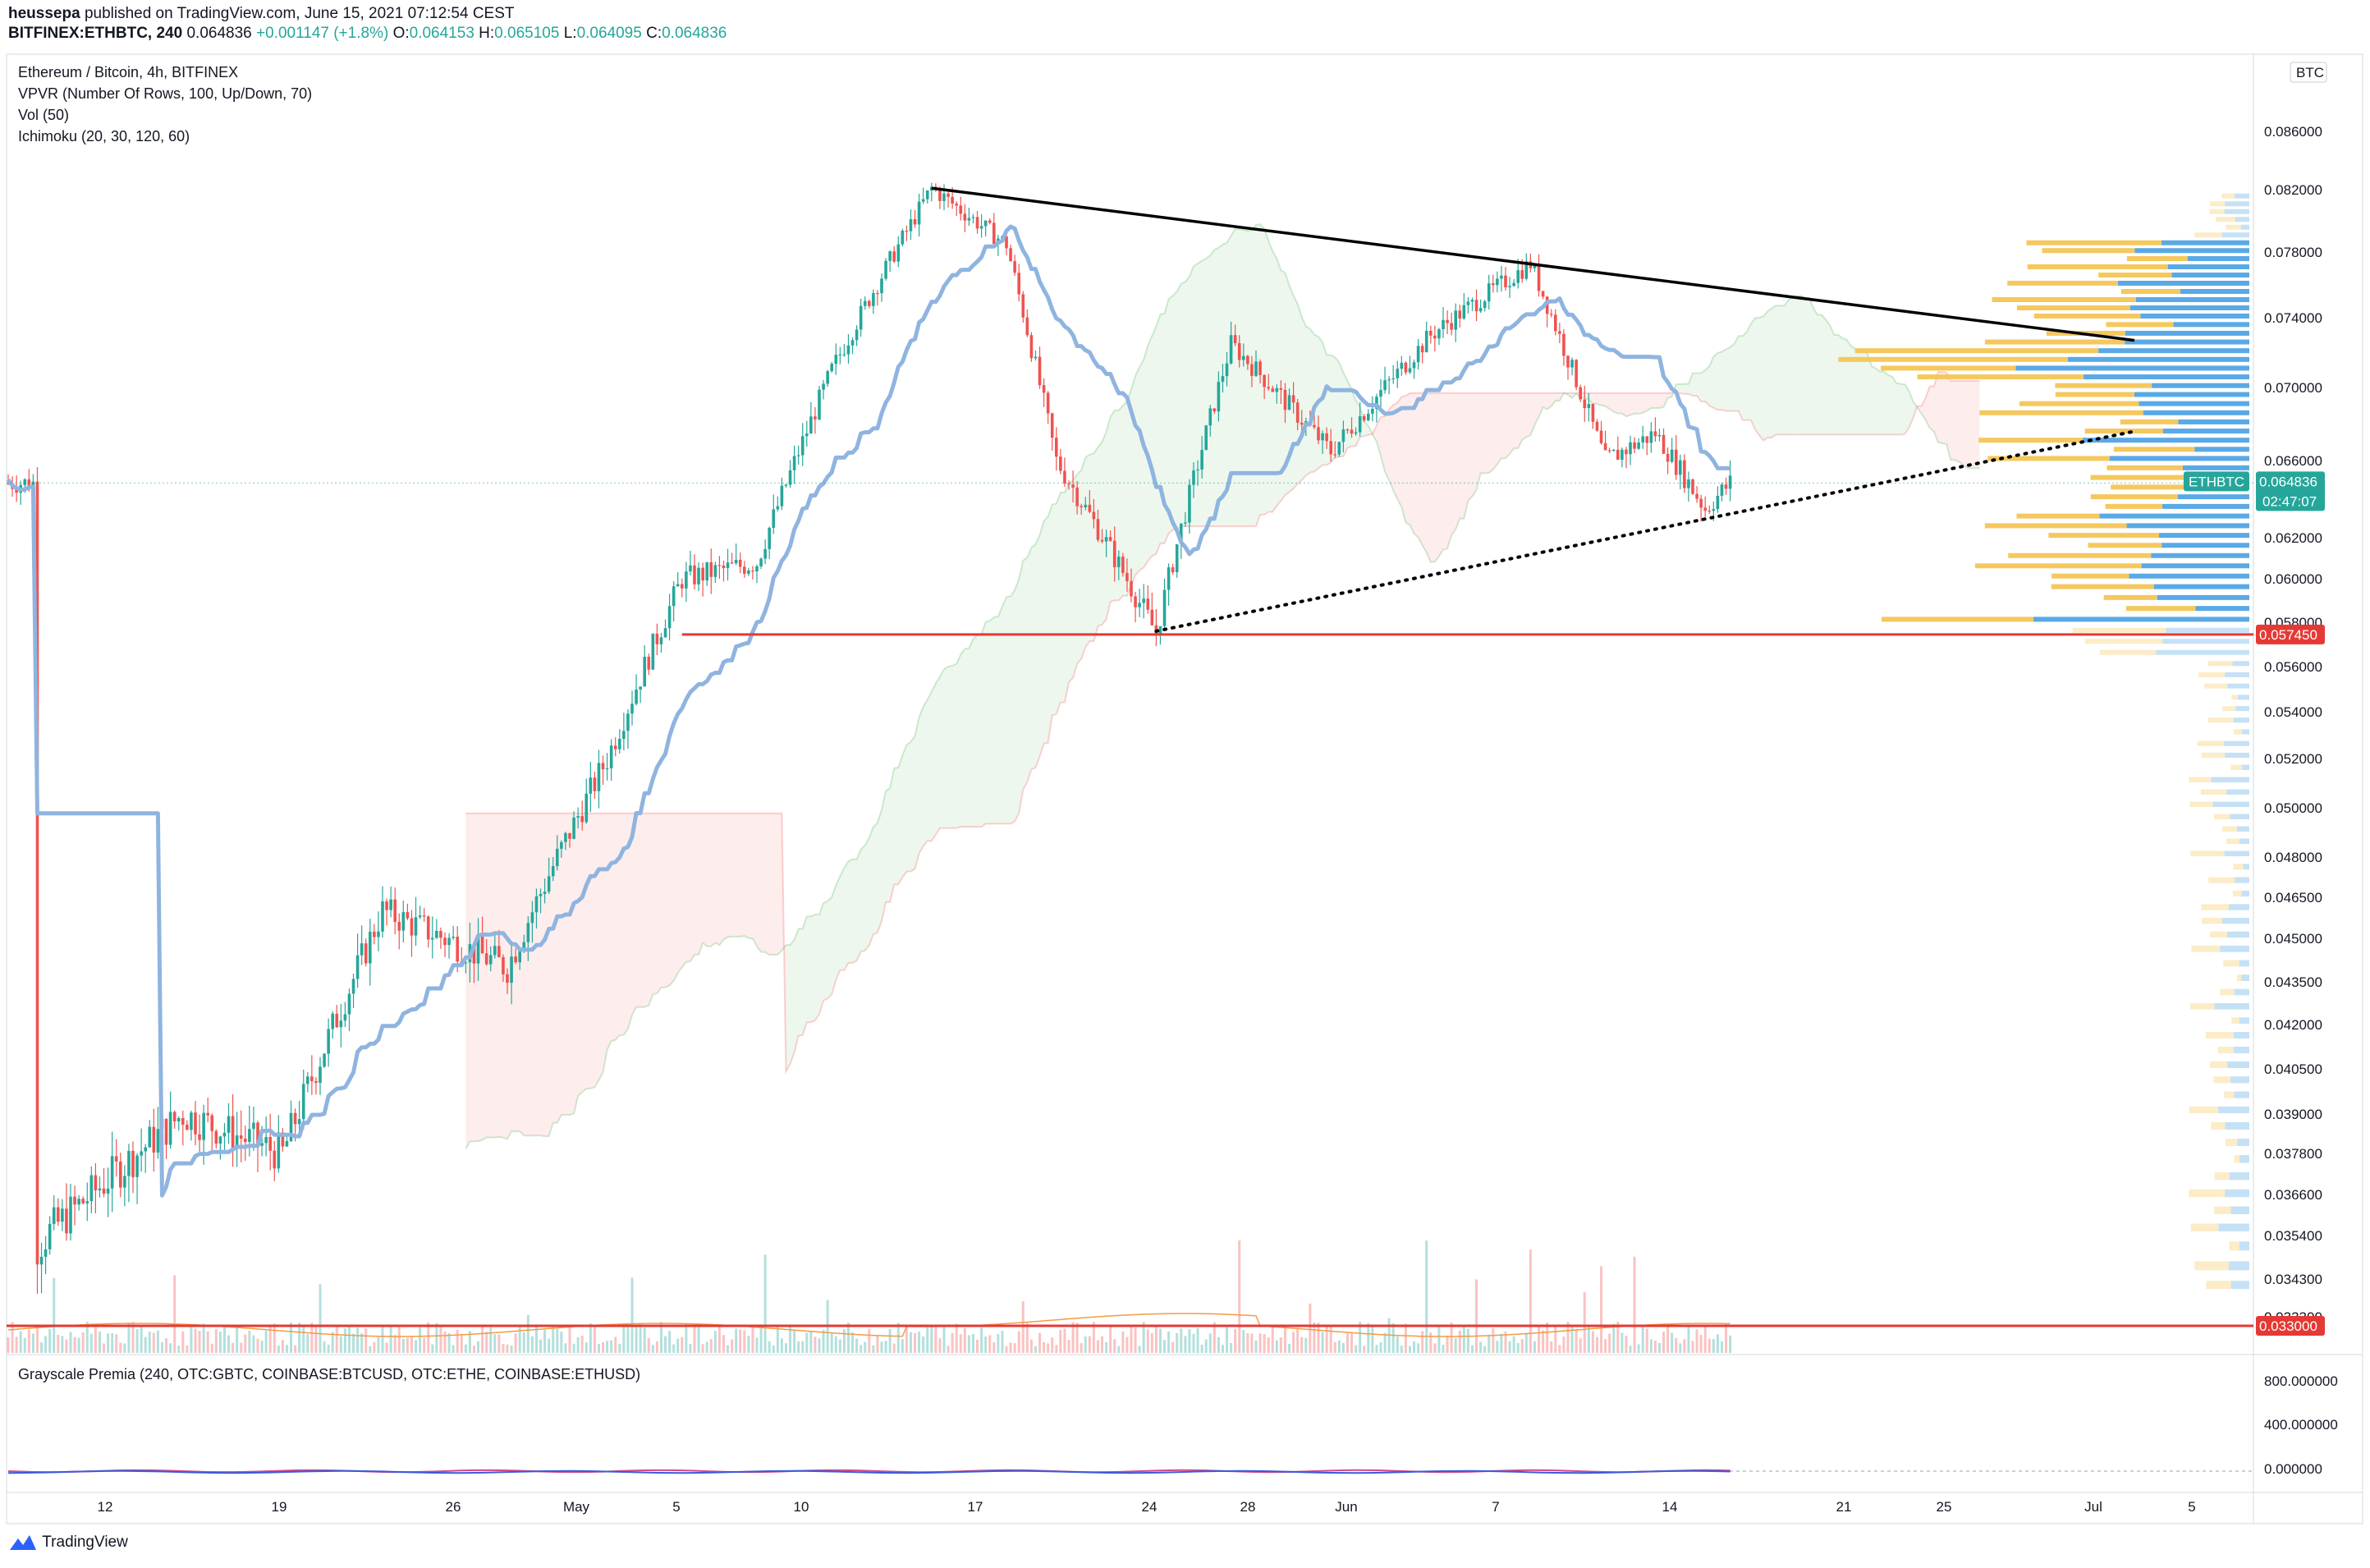 The height and width of the screenshot is (1568, 2370). What do you see at coordinates (654, 33) in the screenshot?
I see `close-label: C:` at bounding box center [654, 33].